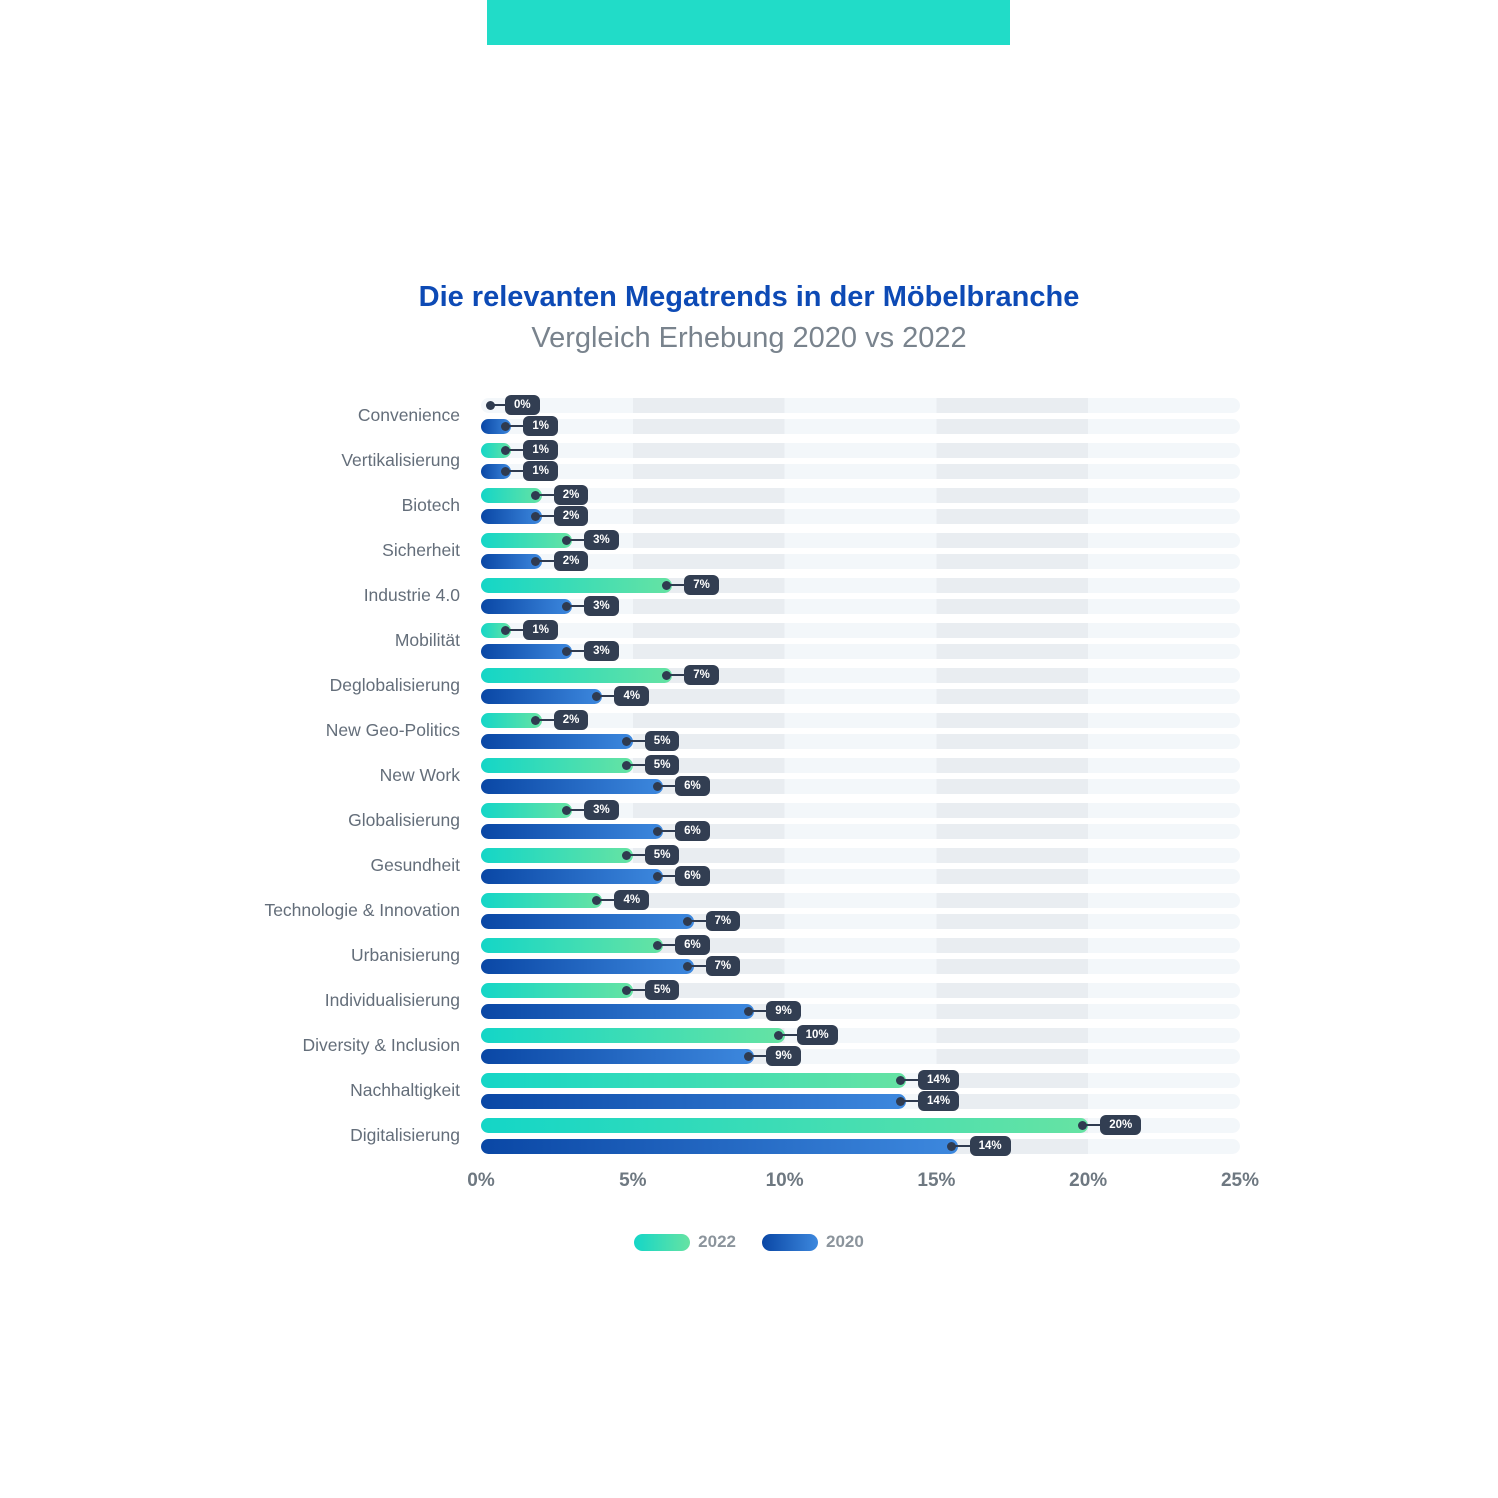 The height and width of the screenshot is (1498, 1498). What do you see at coordinates (419, 775) in the screenshot?
I see `category-label: New Work` at bounding box center [419, 775].